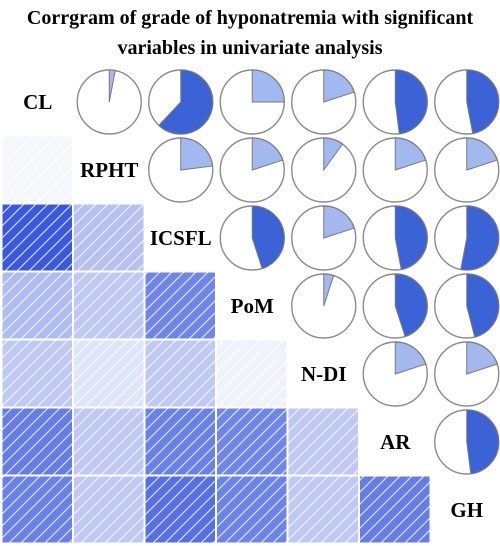 This screenshot has height=546, width=500. I want to click on chart-title-line-2: variables in univariate analysis, so click(249, 48).